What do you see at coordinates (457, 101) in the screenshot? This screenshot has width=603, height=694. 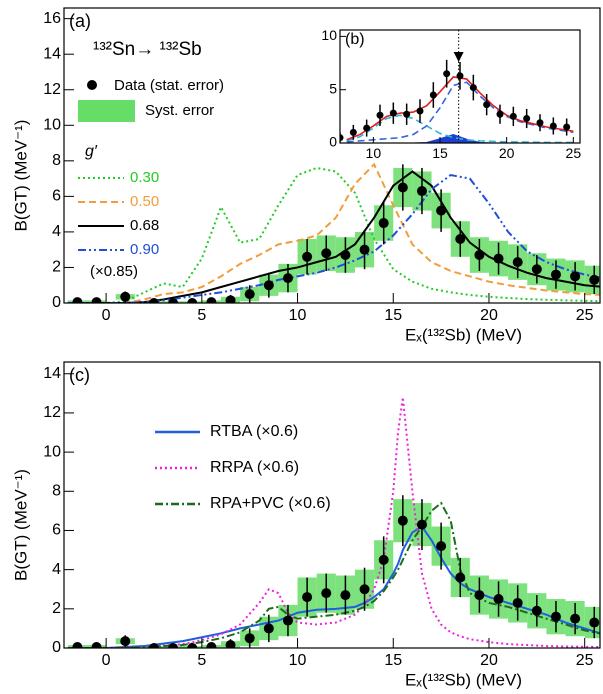 I see `plot-clip` at bounding box center [457, 101].